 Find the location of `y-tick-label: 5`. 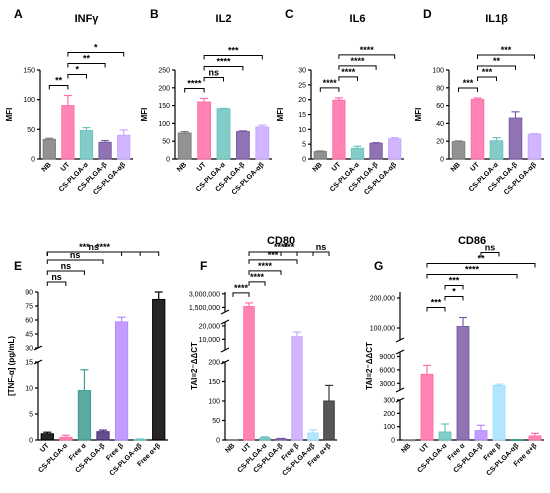

y-tick-label: 5 is located at coordinates (31, 415).